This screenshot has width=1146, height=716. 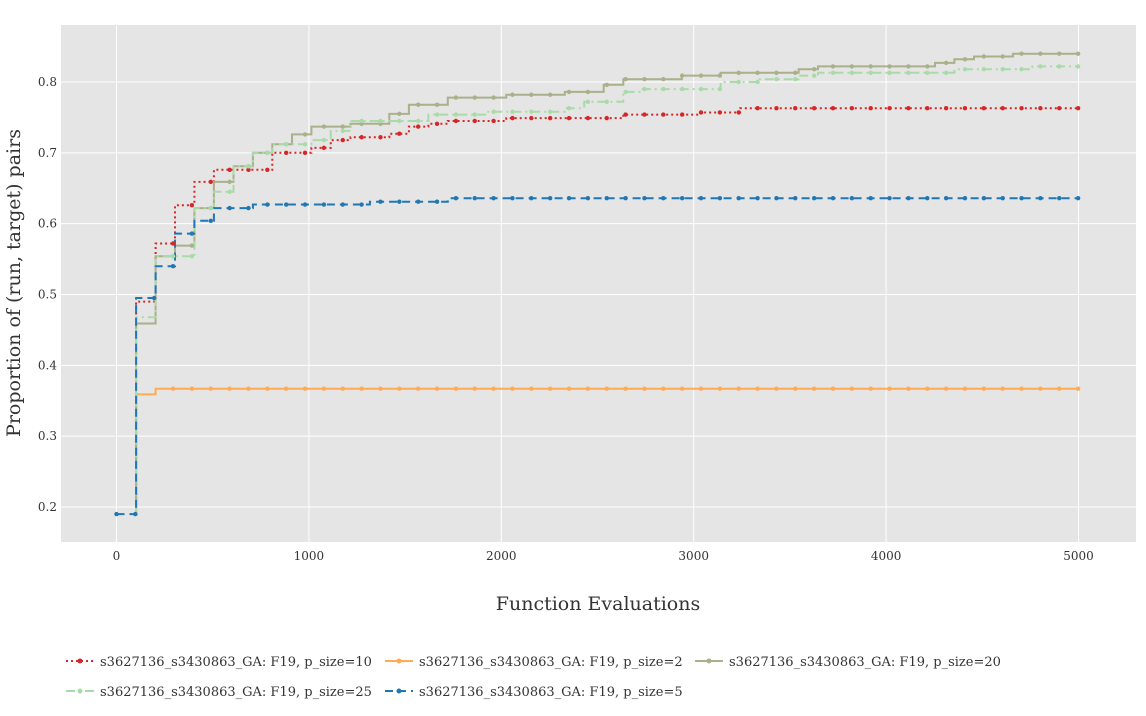 I want to click on x-tick-label: 2000, so click(x=501, y=556).